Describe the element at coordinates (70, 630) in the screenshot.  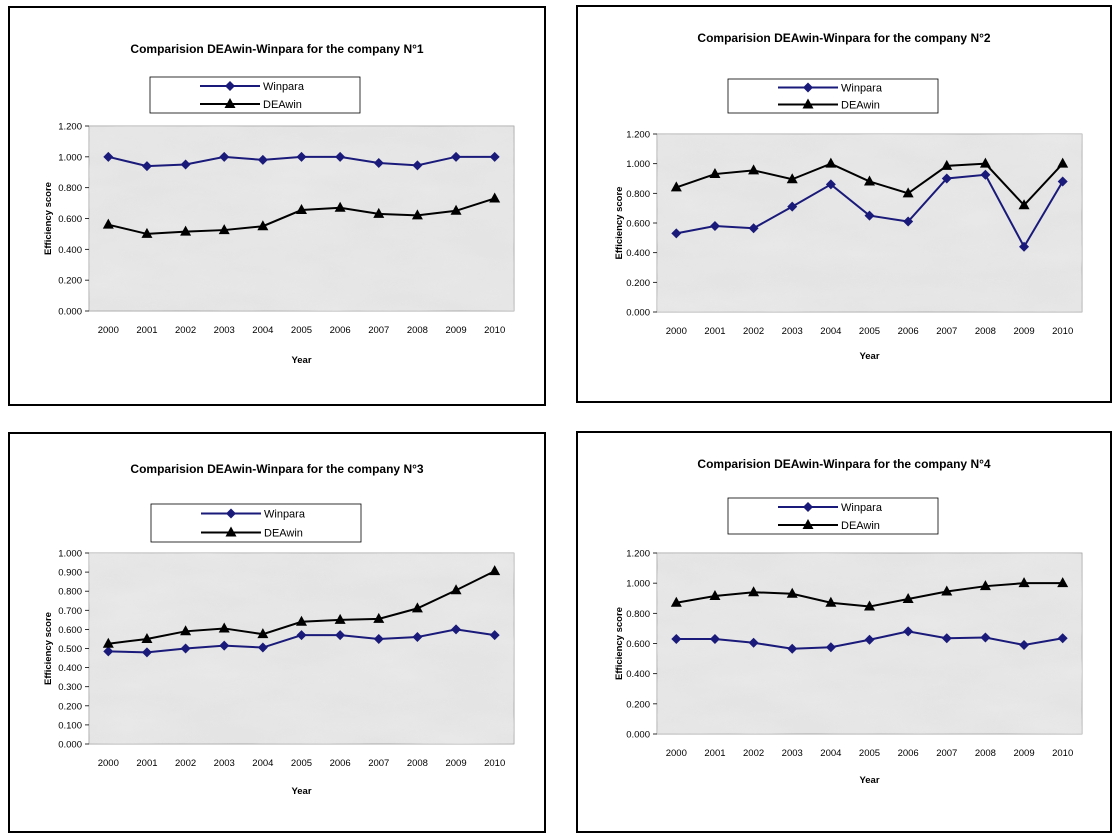
I see `y-tick-label: 0.600` at that location.